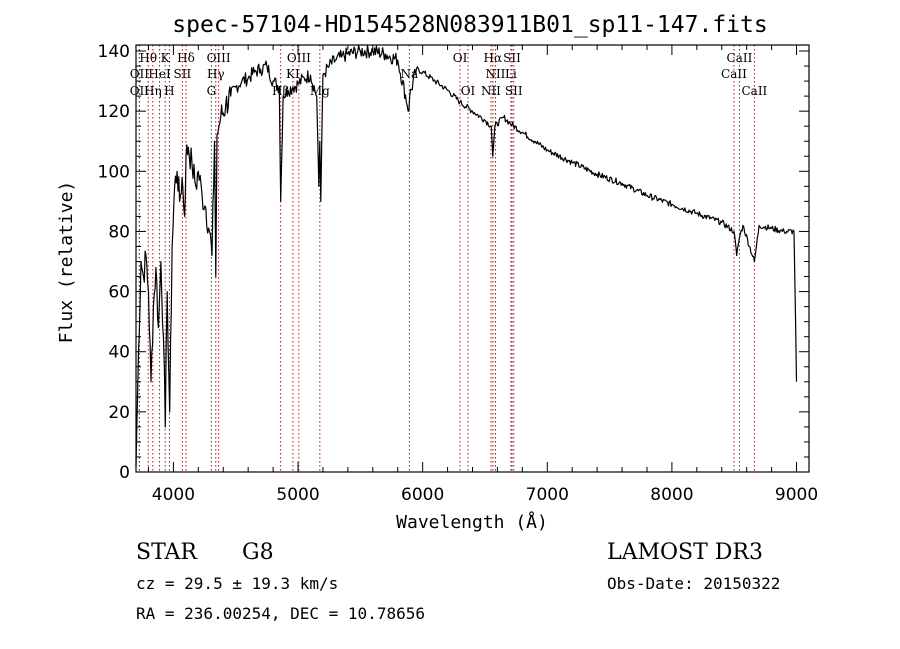  Describe the element at coordinates (153, 91) in the screenshot. I see `spectral-line-label: Hη` at that location.